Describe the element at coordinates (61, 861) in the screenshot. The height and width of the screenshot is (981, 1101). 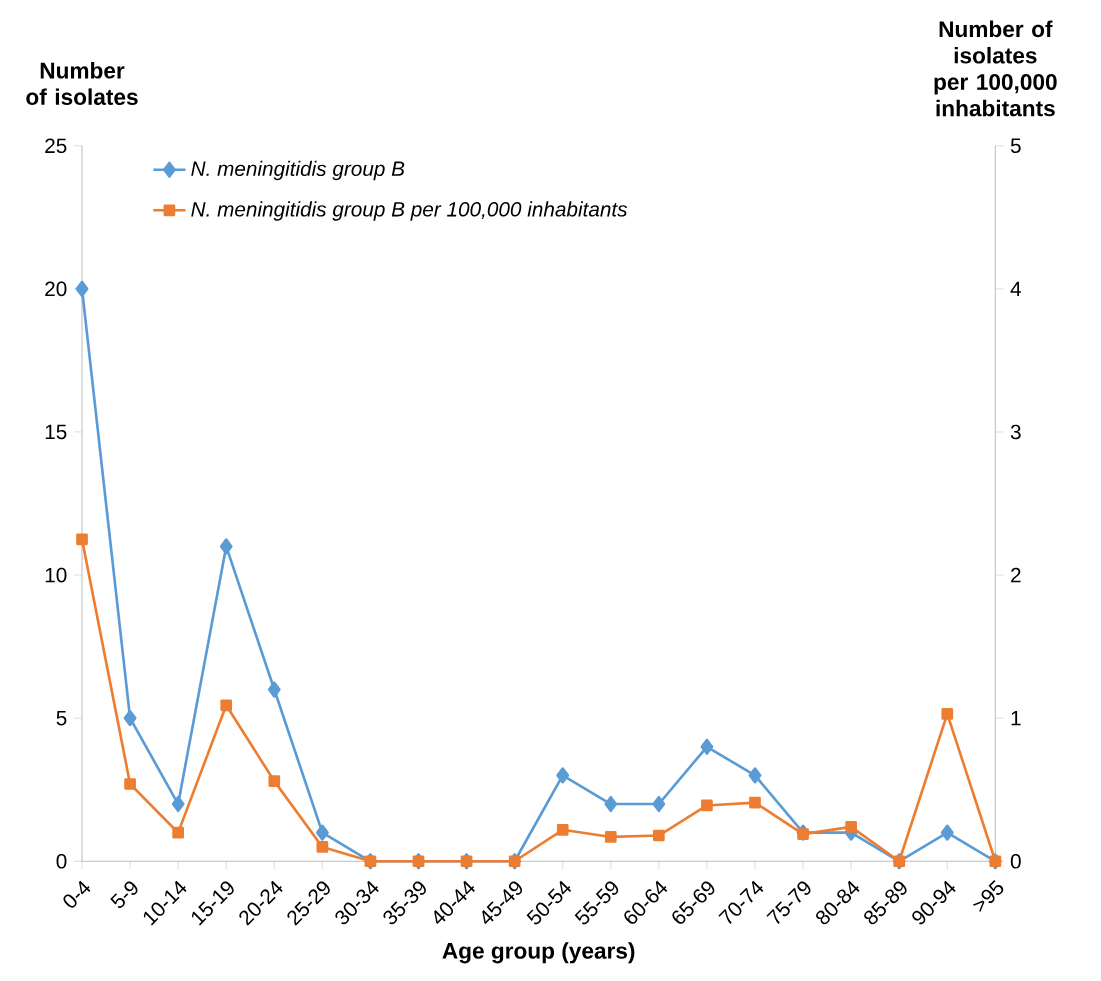
I see `y-tick-label: 0` at that location.